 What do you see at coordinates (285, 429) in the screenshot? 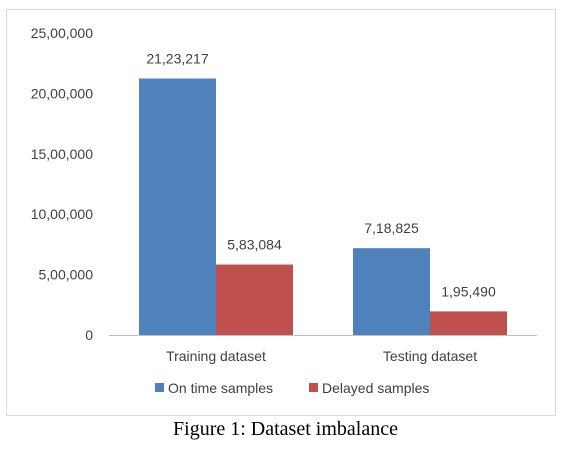
I see `figure-caption: Figure 1: Dataset imbalance` at bounding box center [285, 429].